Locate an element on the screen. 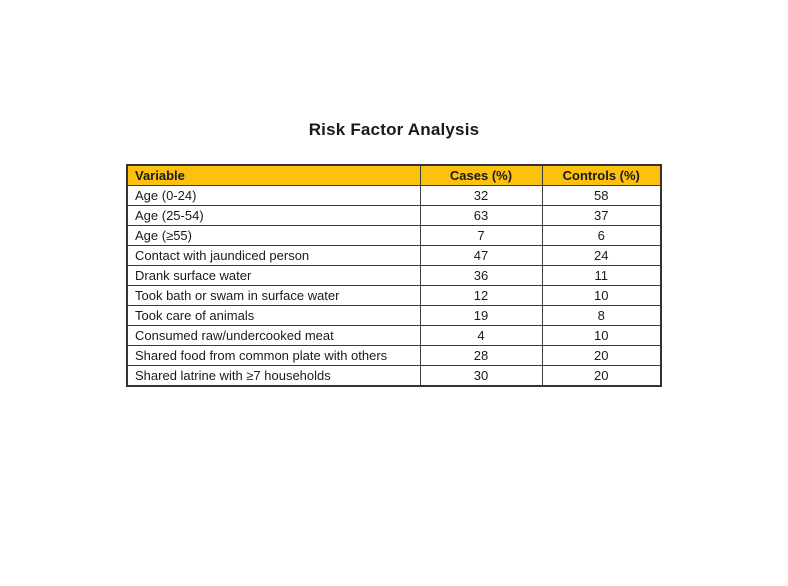  cases-cell: 32 is located at coordinates (481, 195).